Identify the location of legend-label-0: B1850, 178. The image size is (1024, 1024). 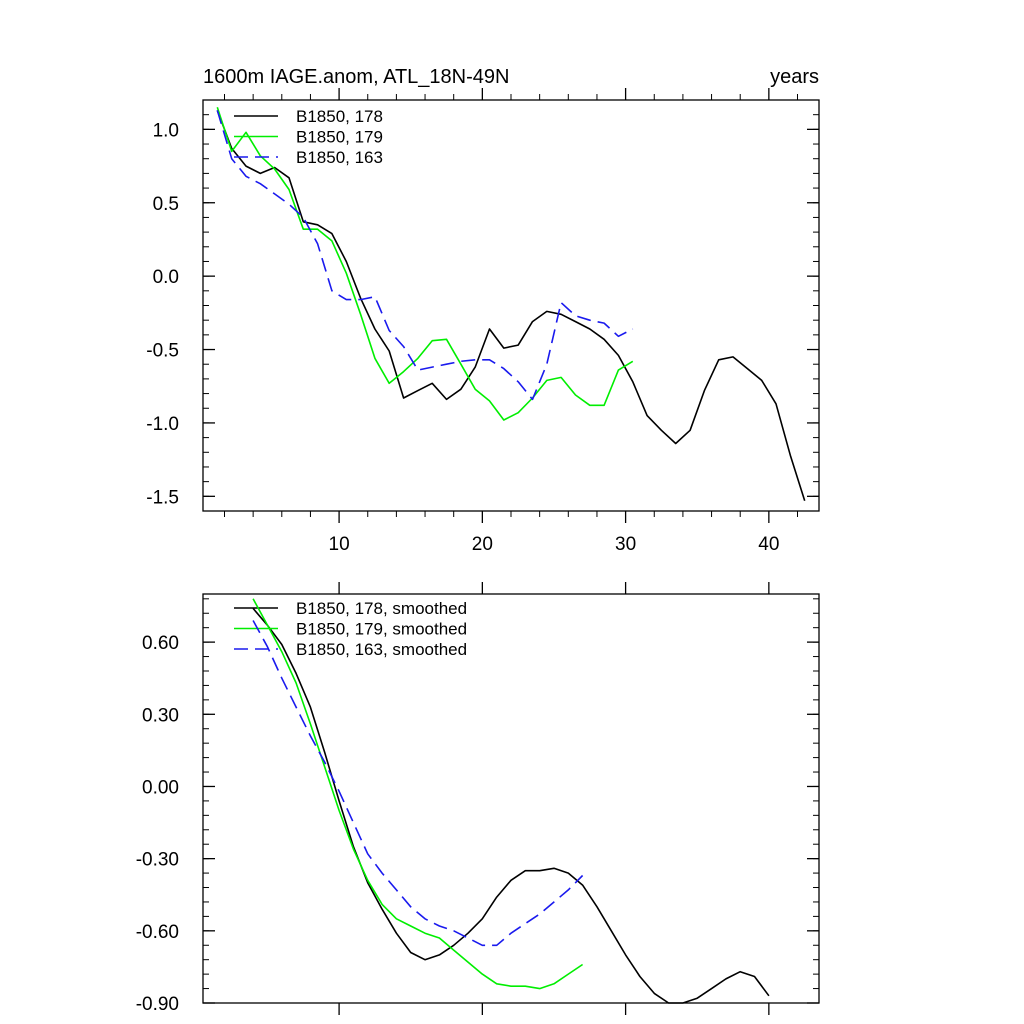
(339, 116).